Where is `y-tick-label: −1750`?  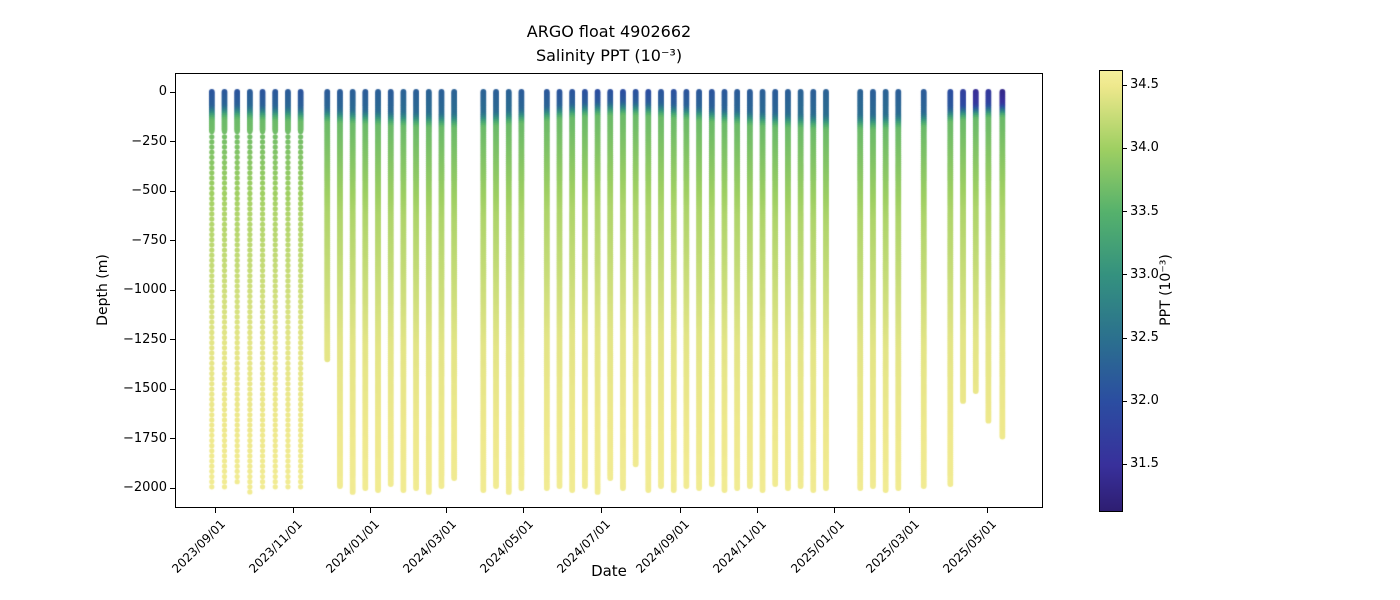
y-tick-label: −1750 is located at coordinates (145, 438).